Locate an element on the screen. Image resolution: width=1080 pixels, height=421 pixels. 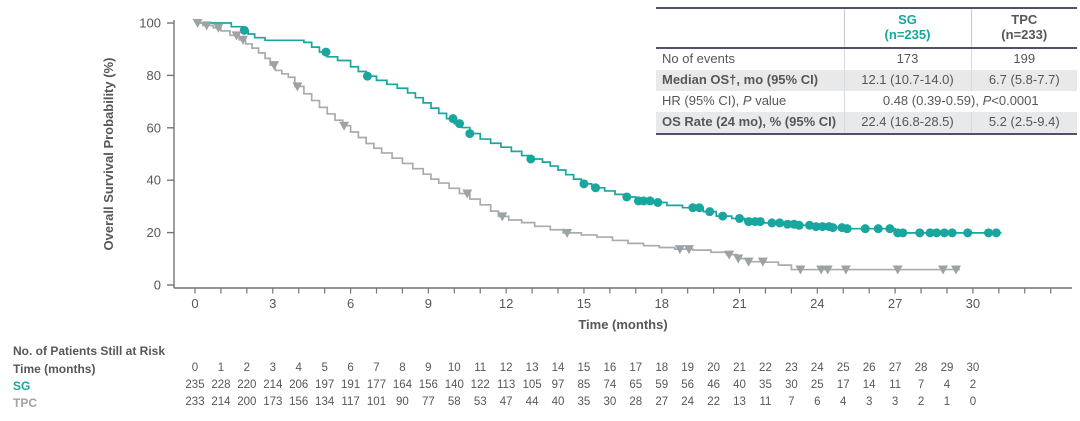
x-tick-label: 21 is located at coordinates (739, 303).